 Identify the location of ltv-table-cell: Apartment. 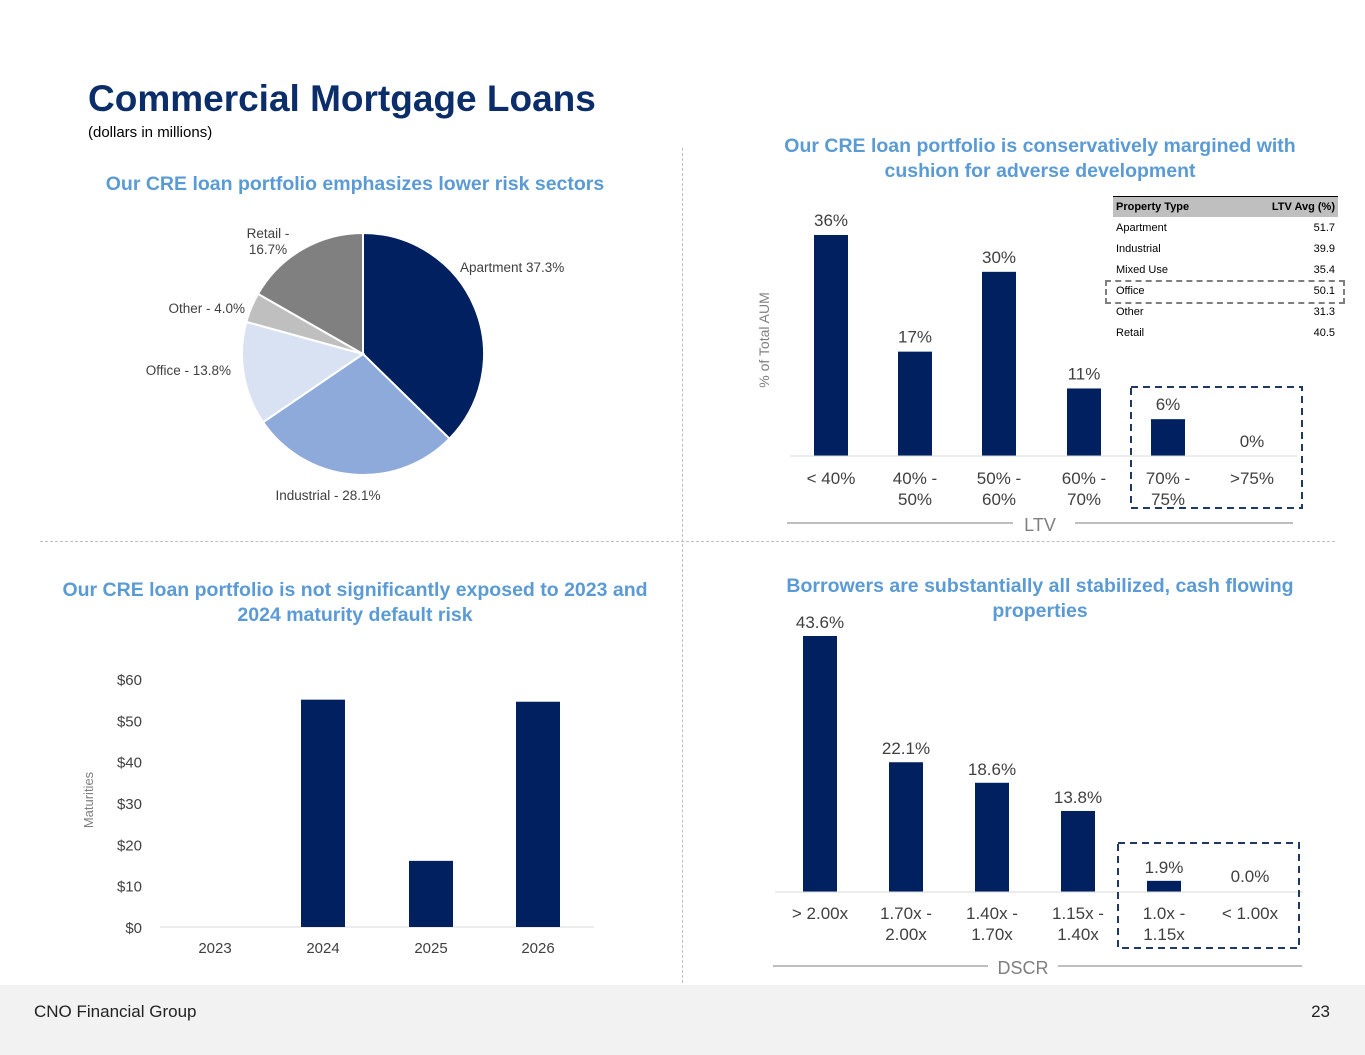
(1141, 227).